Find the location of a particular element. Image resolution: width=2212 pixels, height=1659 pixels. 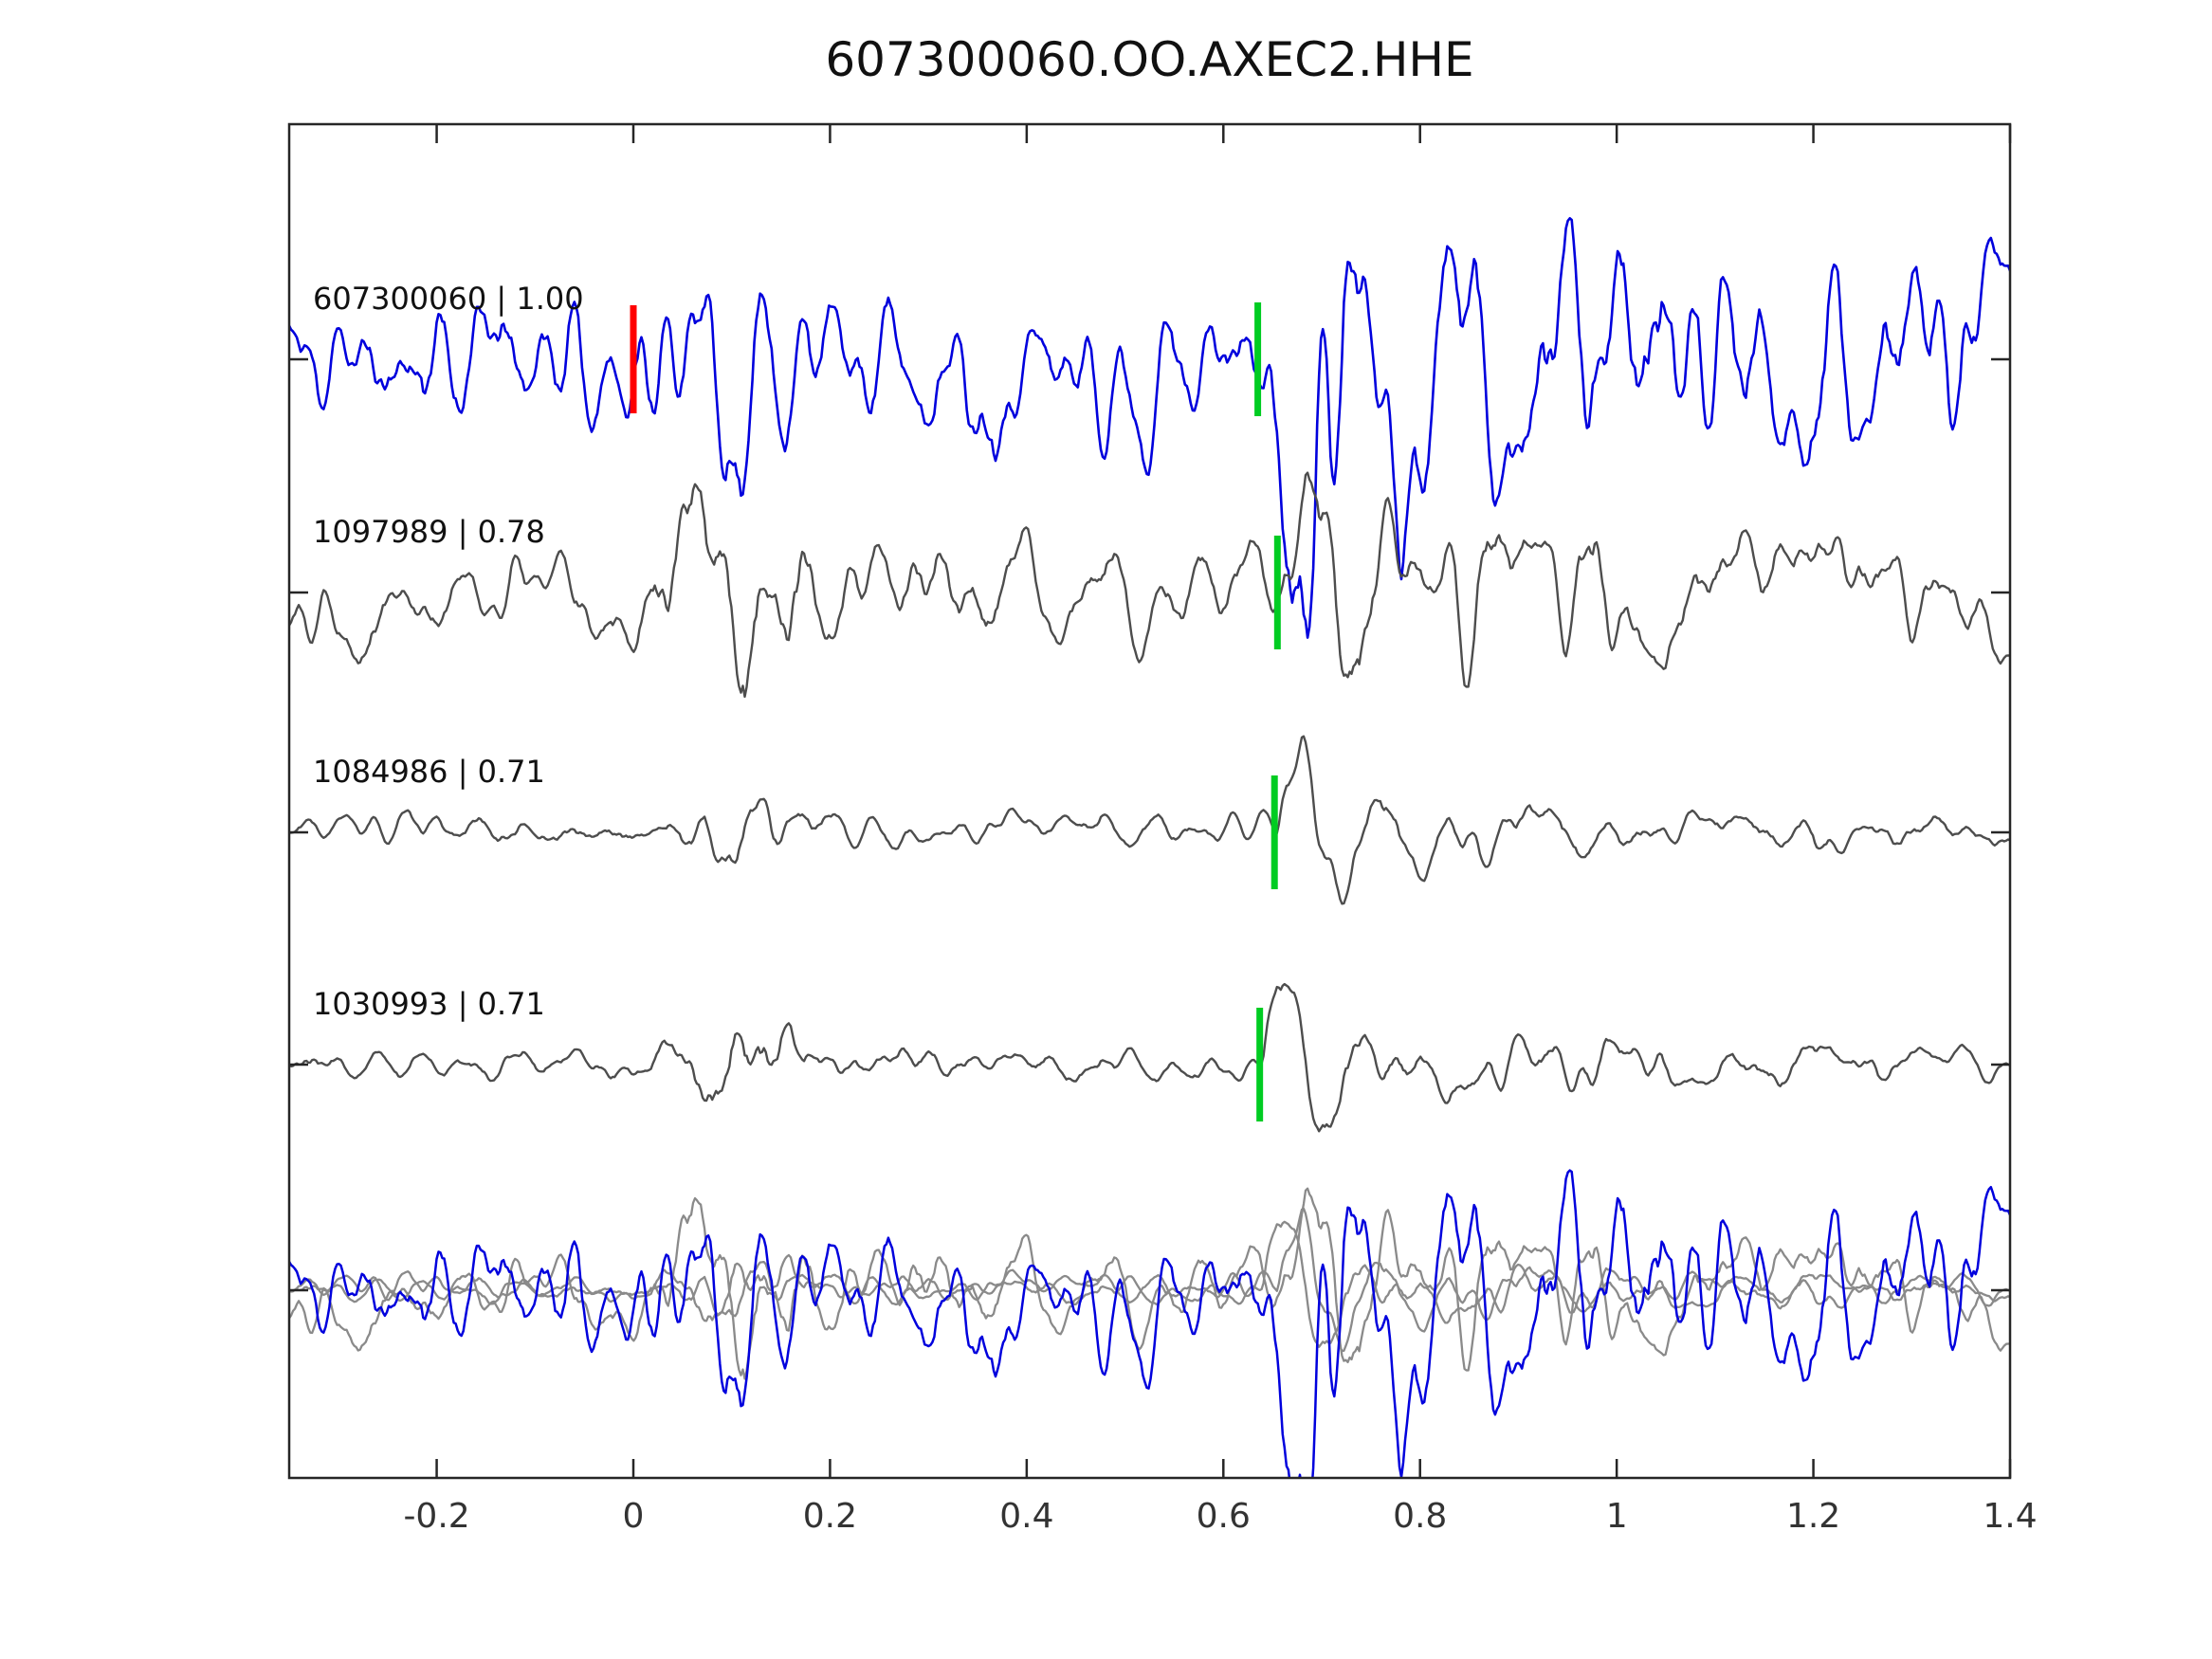

trace-1084986-waveform is located at coordinates (1149, 820).